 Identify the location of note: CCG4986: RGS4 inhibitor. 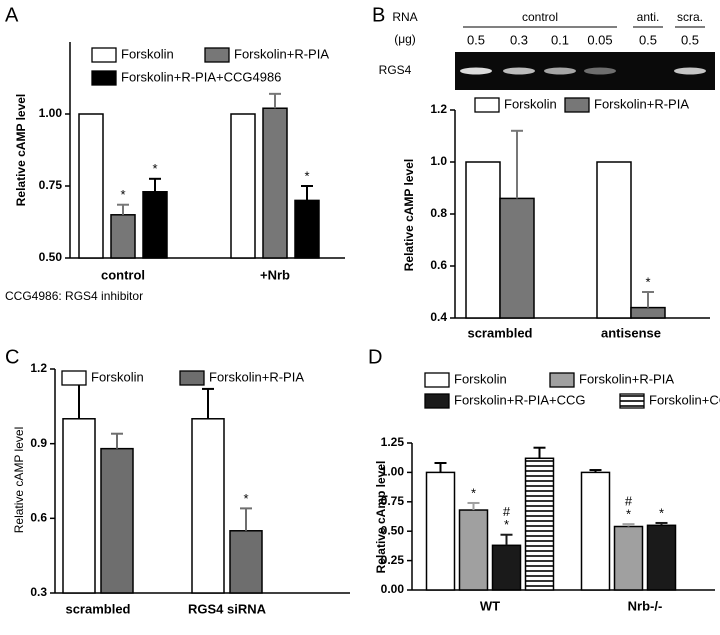
(74, 296).